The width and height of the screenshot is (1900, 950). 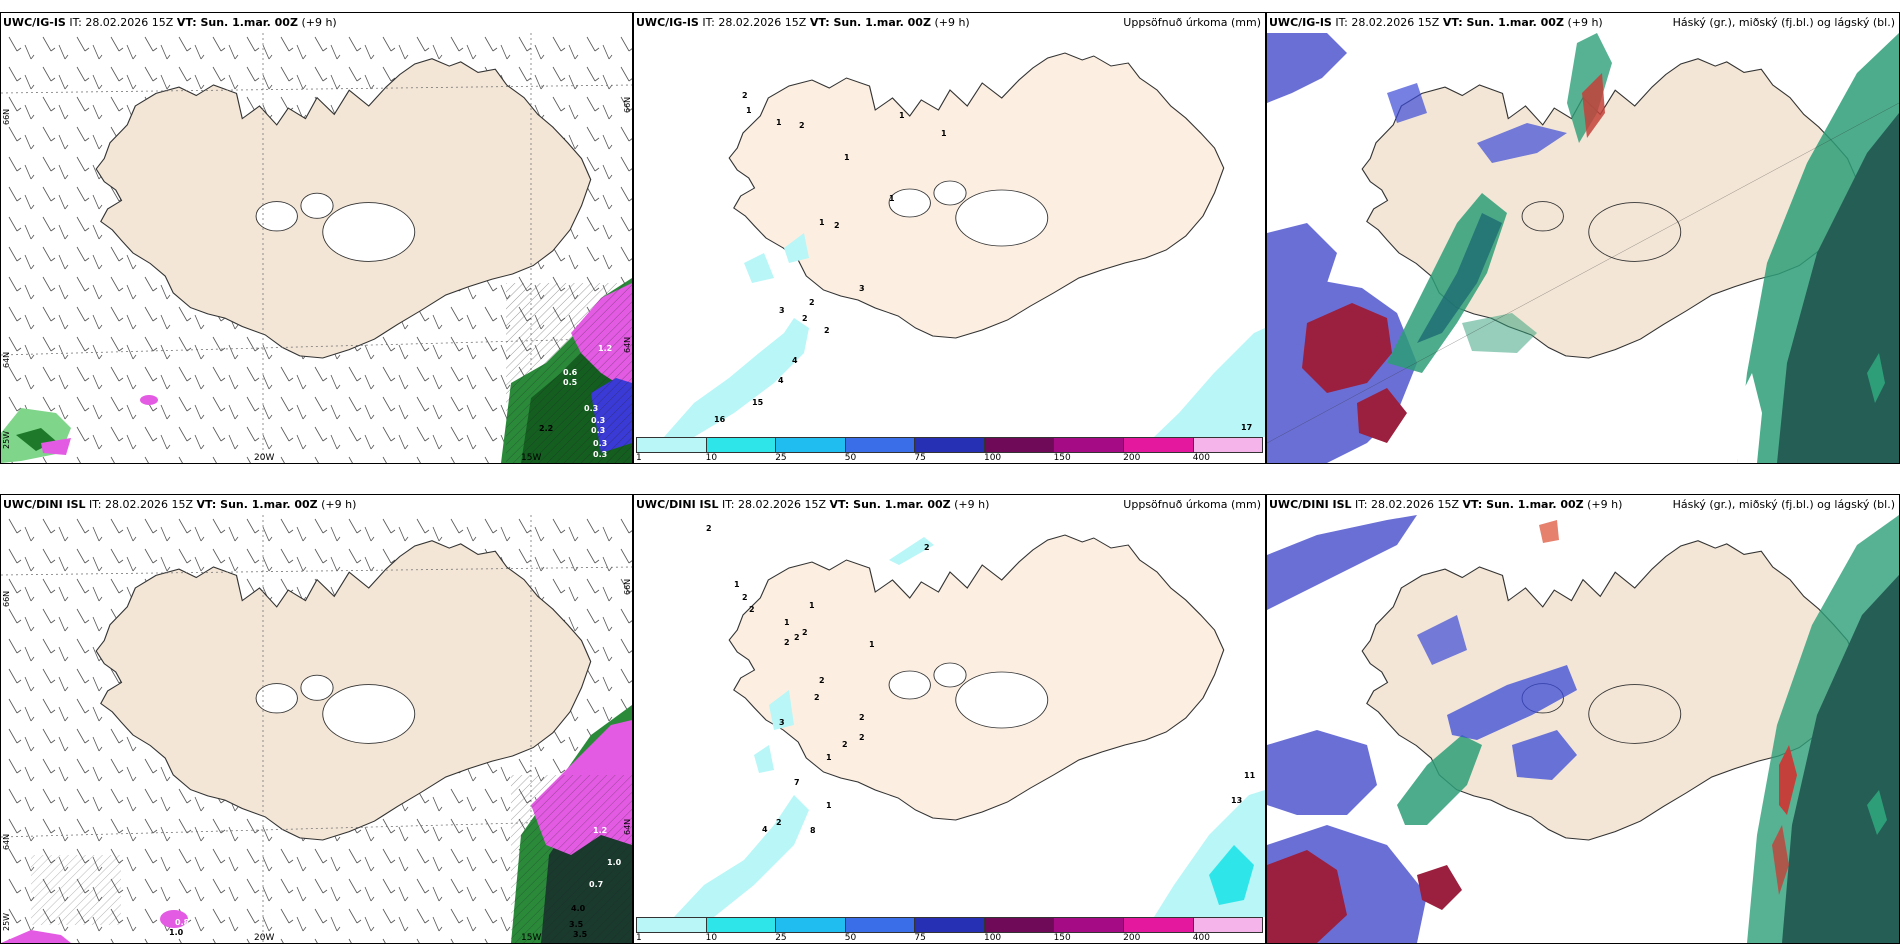 I want to click on precip-value: 13, so click(x=1236, y=800).